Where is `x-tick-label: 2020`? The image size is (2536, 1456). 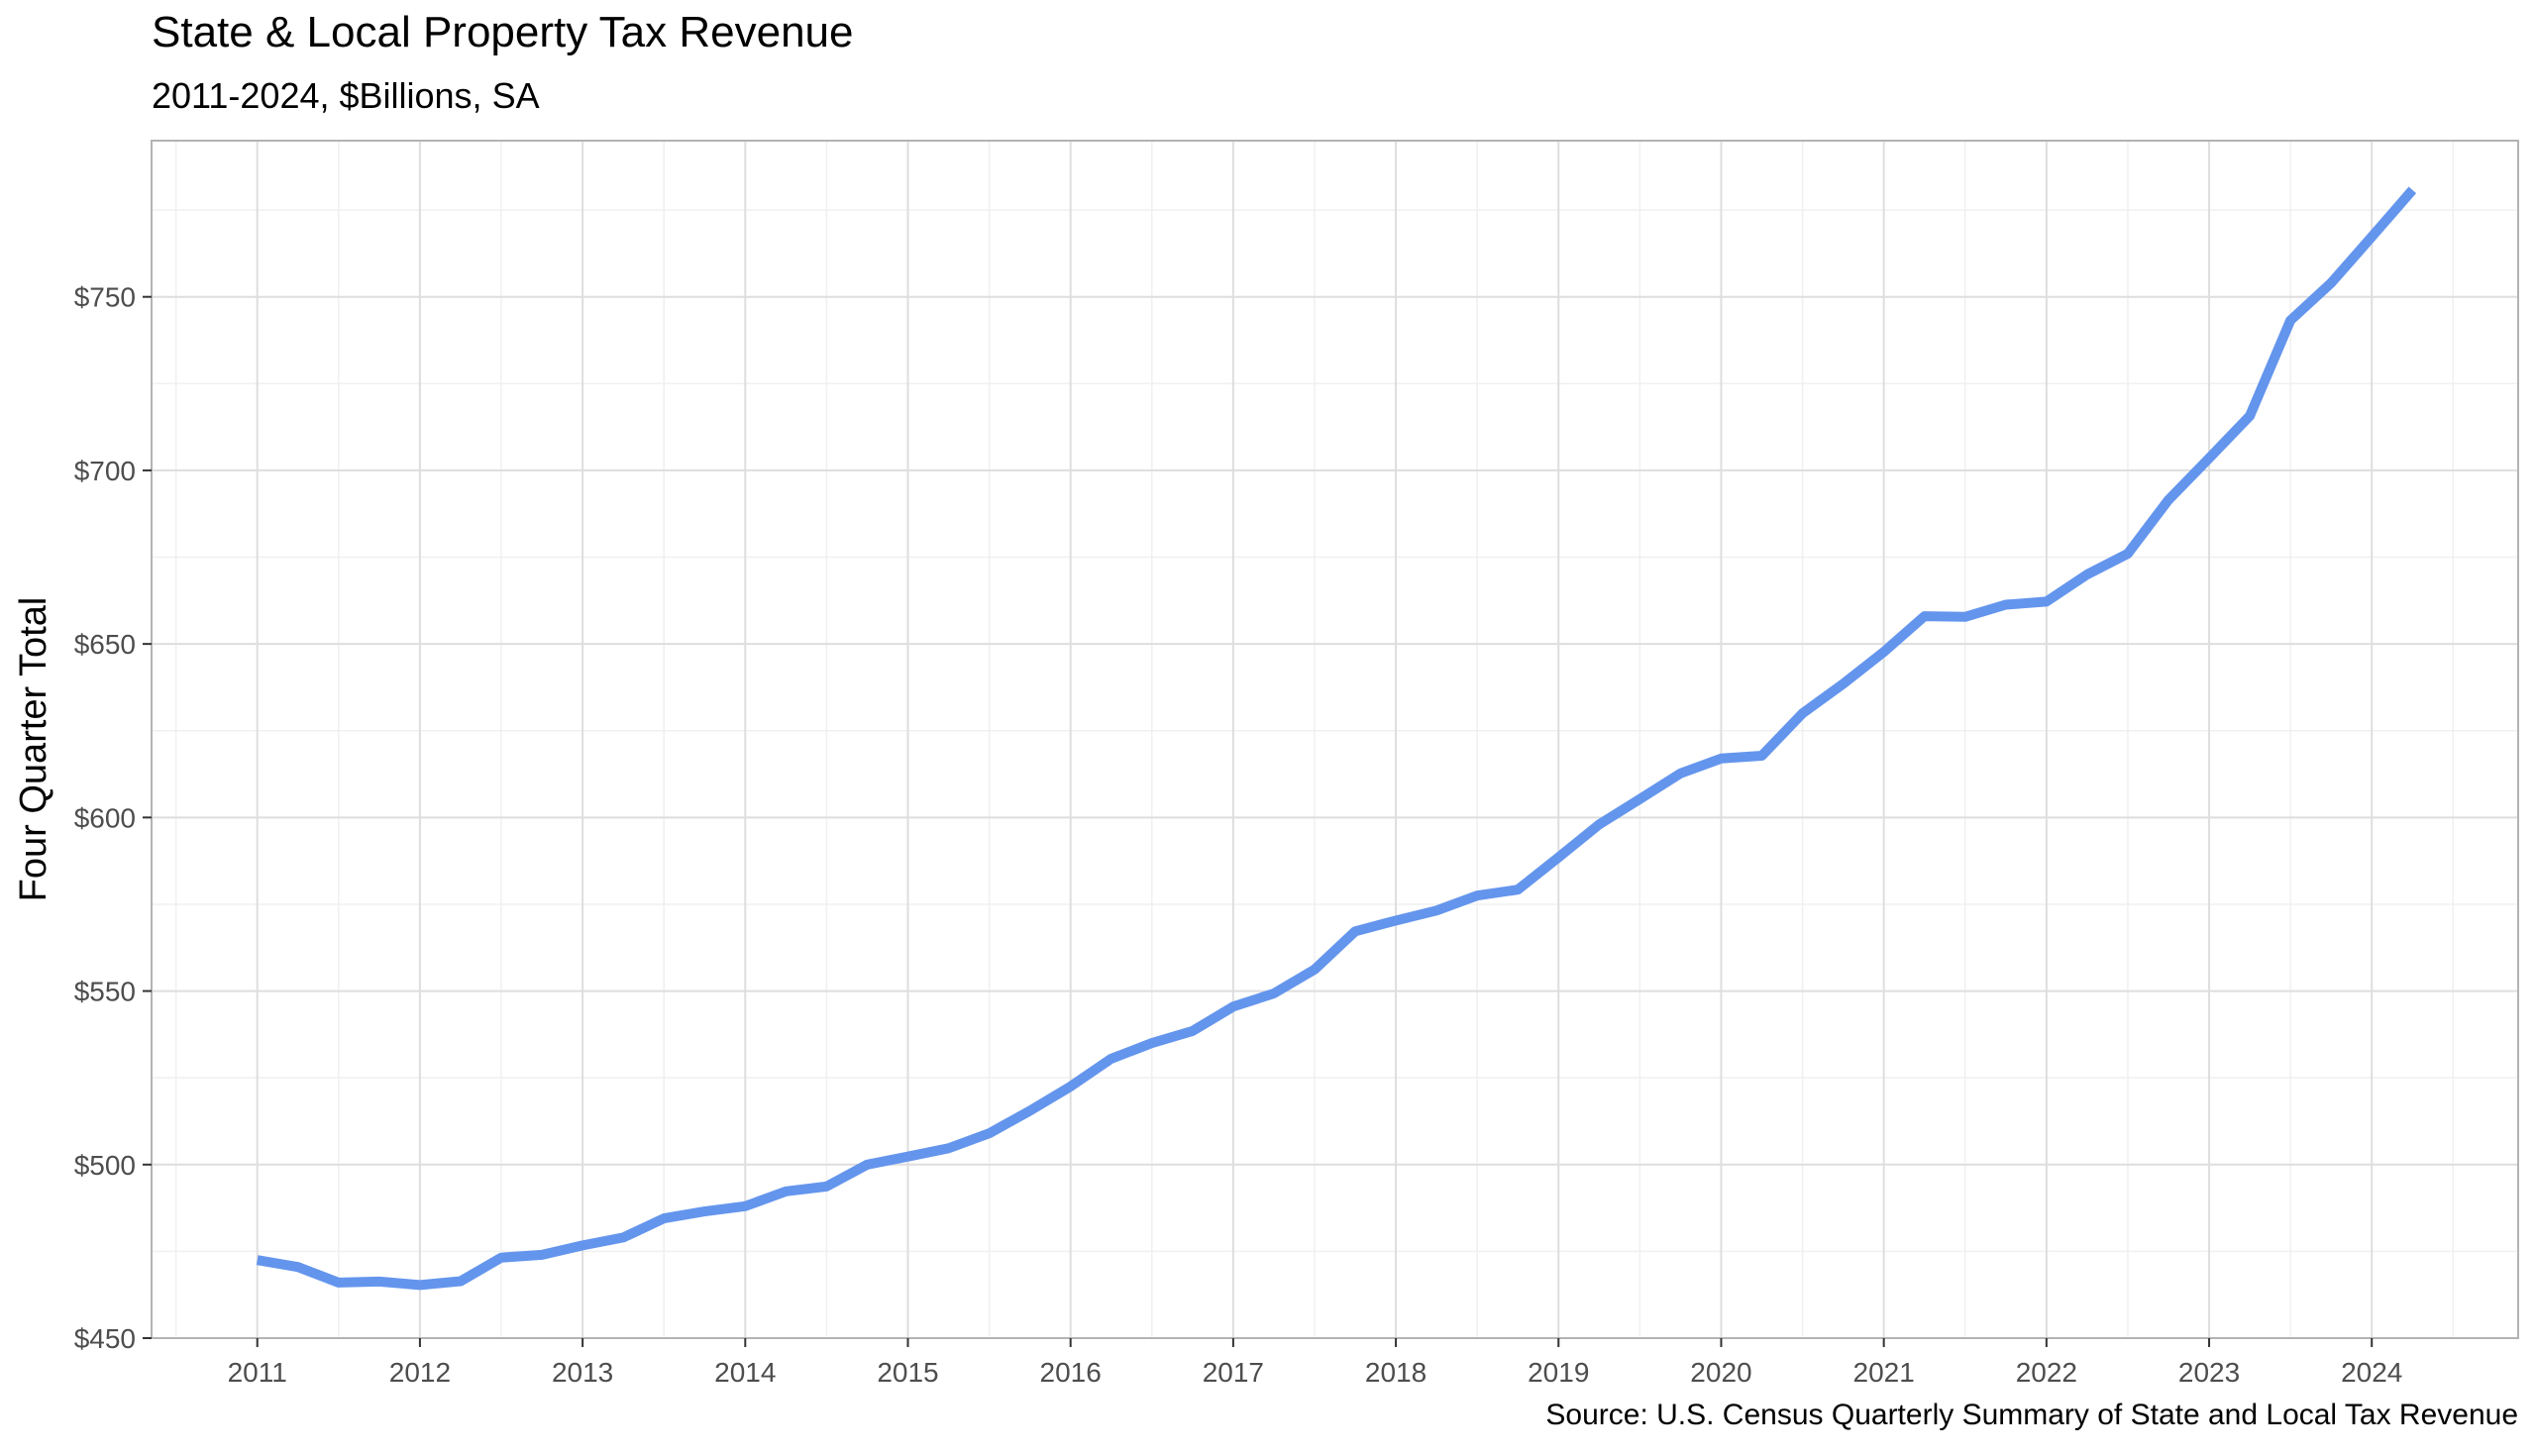 x-tick-label: 2020 is located at coordinates (1720, 1372).